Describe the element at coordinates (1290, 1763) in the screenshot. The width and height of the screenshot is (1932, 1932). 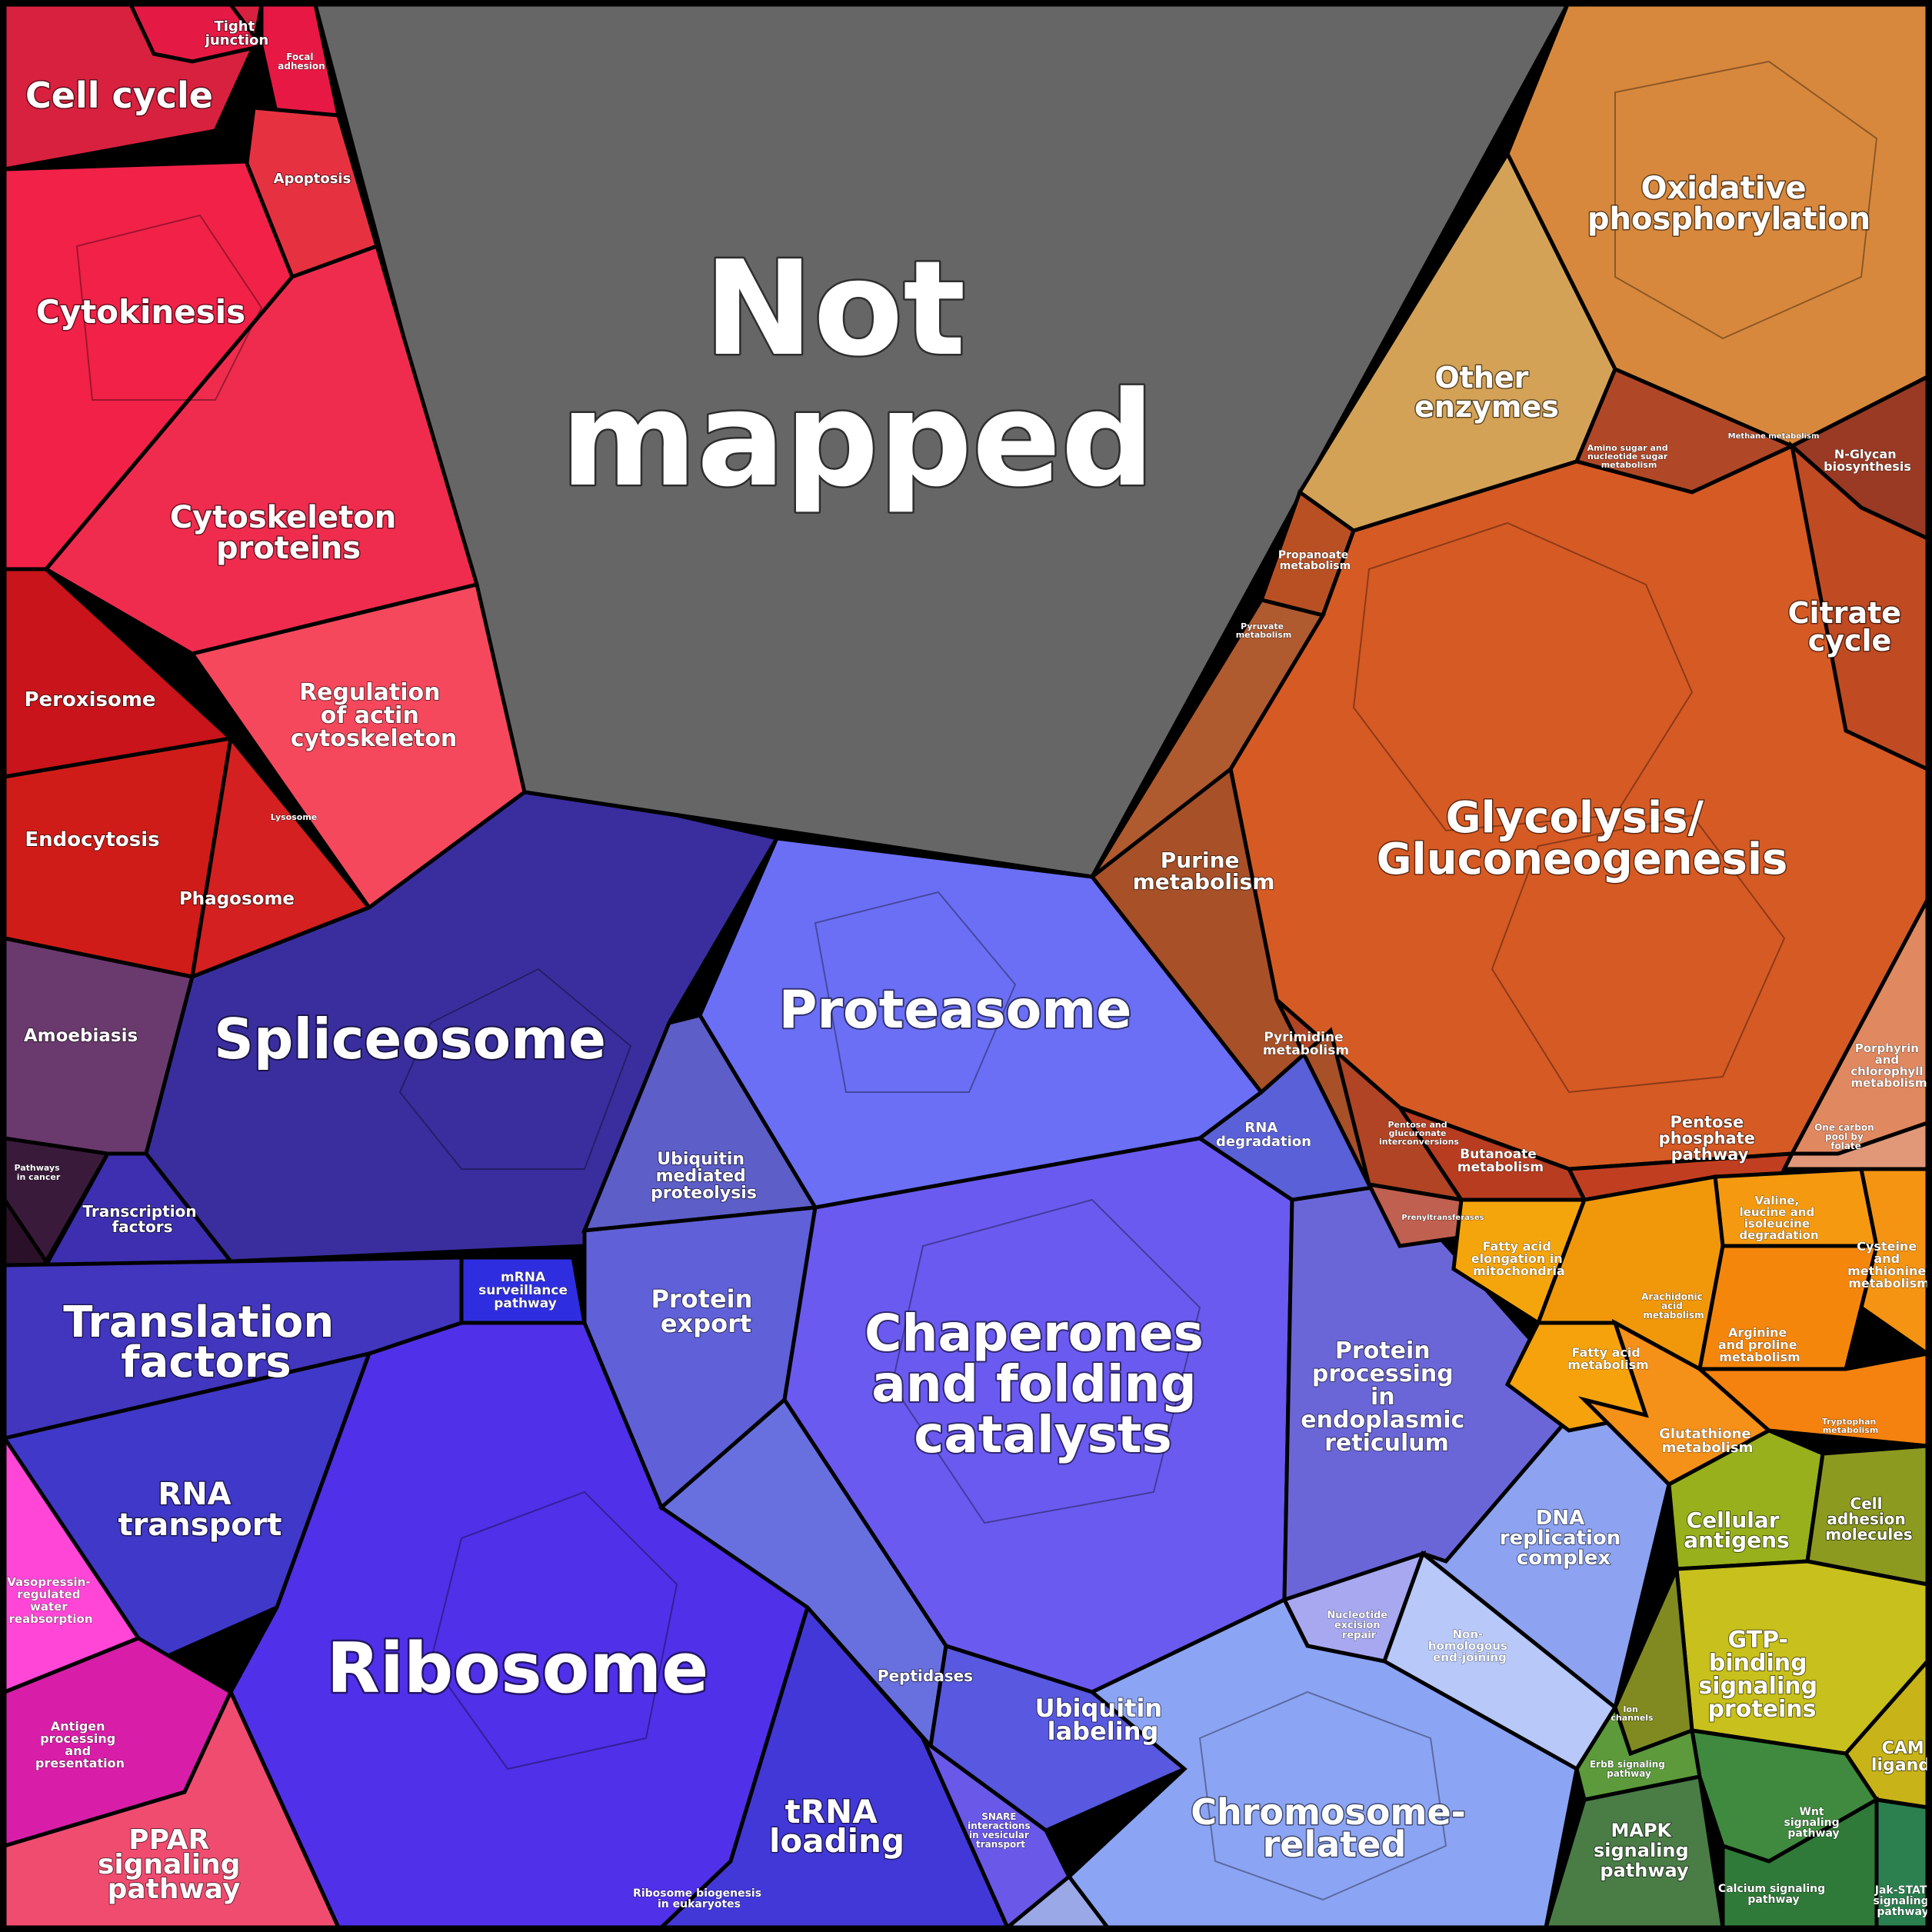
I see `chromosome-related-cell` at that location.